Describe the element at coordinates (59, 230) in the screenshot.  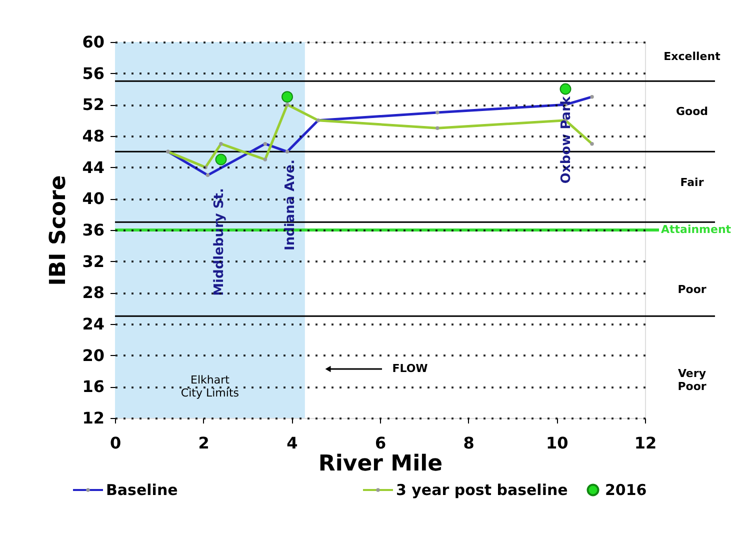
I see `y-axis-title: IBI Score` at that location.